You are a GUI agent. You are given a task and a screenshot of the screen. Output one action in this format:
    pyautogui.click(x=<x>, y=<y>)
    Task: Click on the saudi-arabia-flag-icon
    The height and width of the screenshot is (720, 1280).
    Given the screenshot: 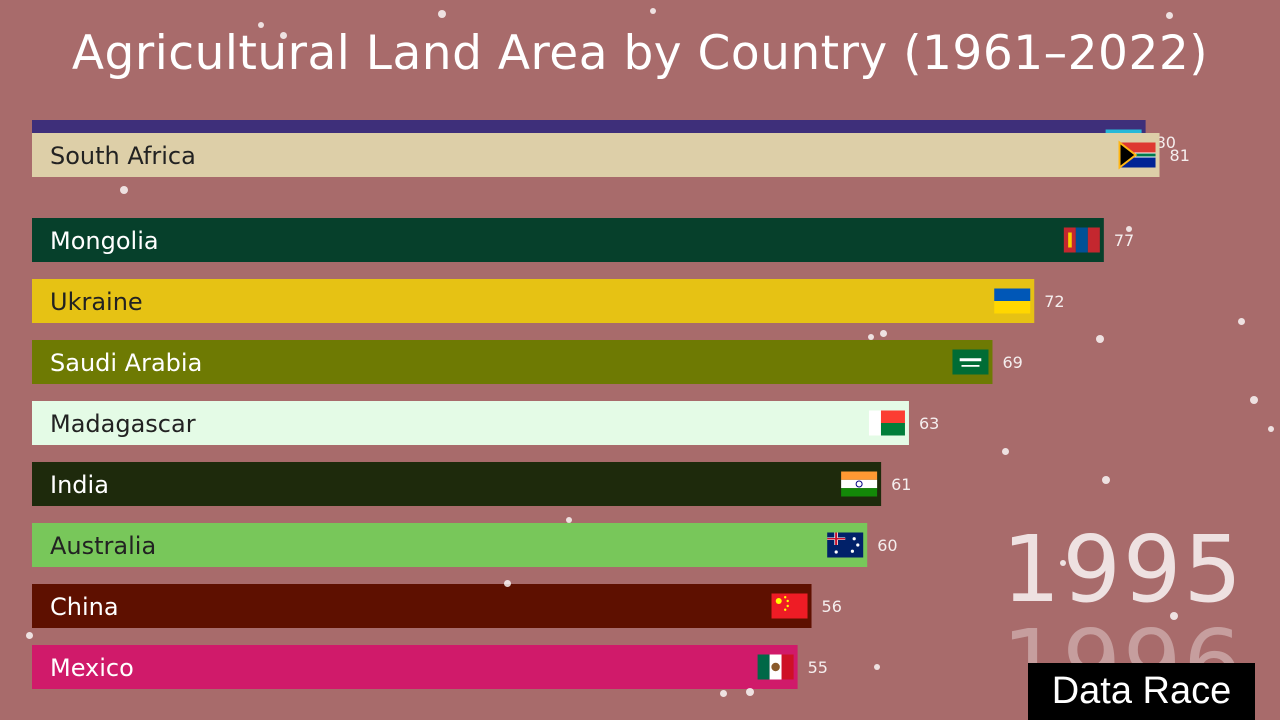 What is the action you would take?
    pyautogui.click(x=970, y=362)
    